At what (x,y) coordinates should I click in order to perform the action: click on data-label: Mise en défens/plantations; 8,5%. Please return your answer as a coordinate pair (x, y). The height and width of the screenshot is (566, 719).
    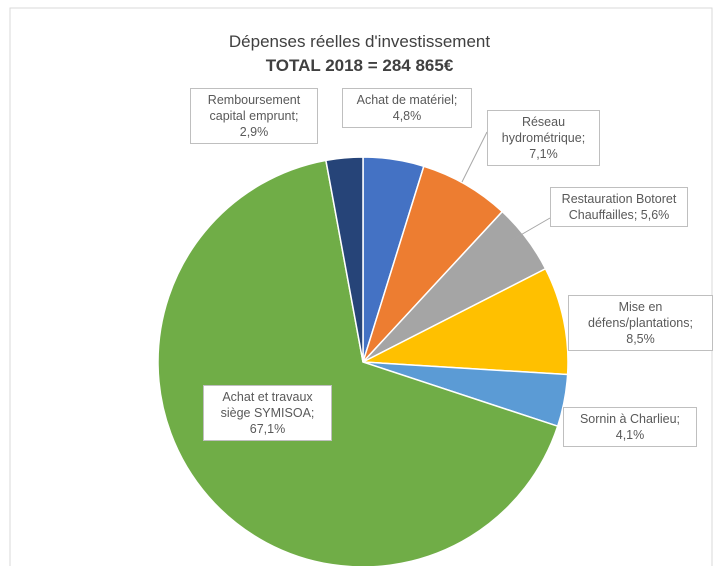
    Looking at the image, I should click on (640, 323).